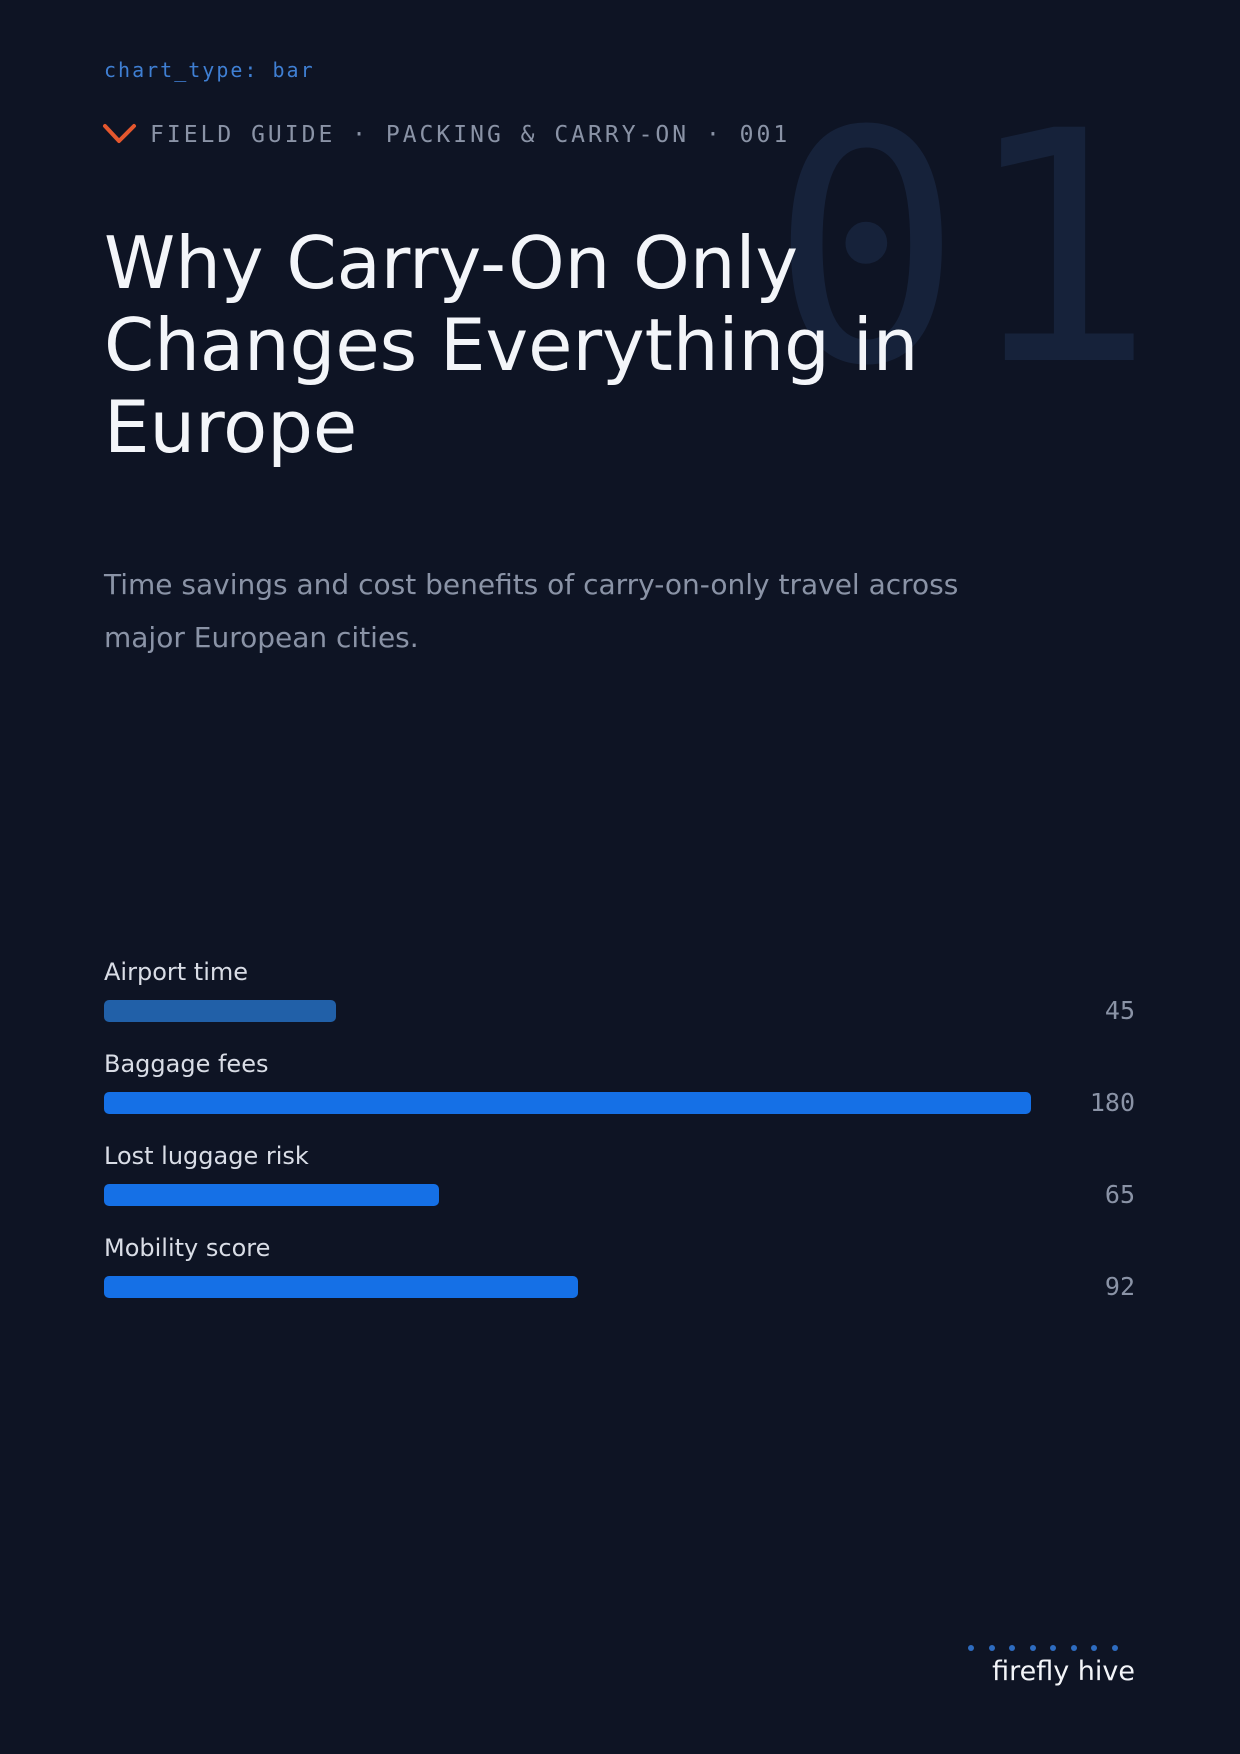  What do you see at coordinates (470, 135) in the screenshot?
I see `kicker: FIELD GUIDE · PACKING & CARRY-ON · 001` at bounding box center [470, 135].